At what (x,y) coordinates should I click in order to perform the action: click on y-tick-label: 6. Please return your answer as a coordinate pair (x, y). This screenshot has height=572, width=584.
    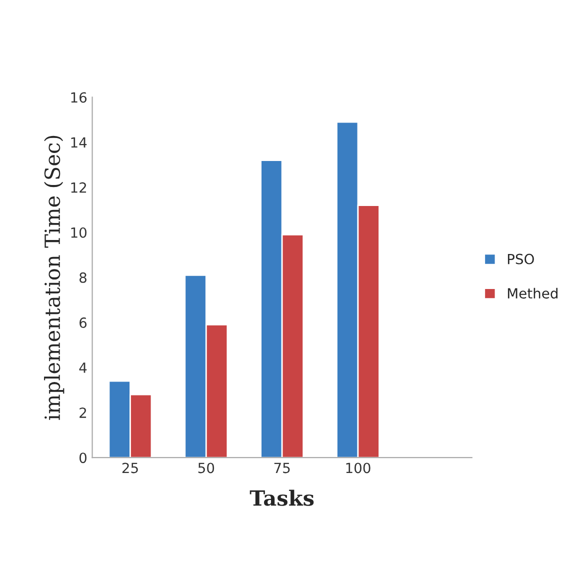
    Looking at the image, I should click on (83, 322).